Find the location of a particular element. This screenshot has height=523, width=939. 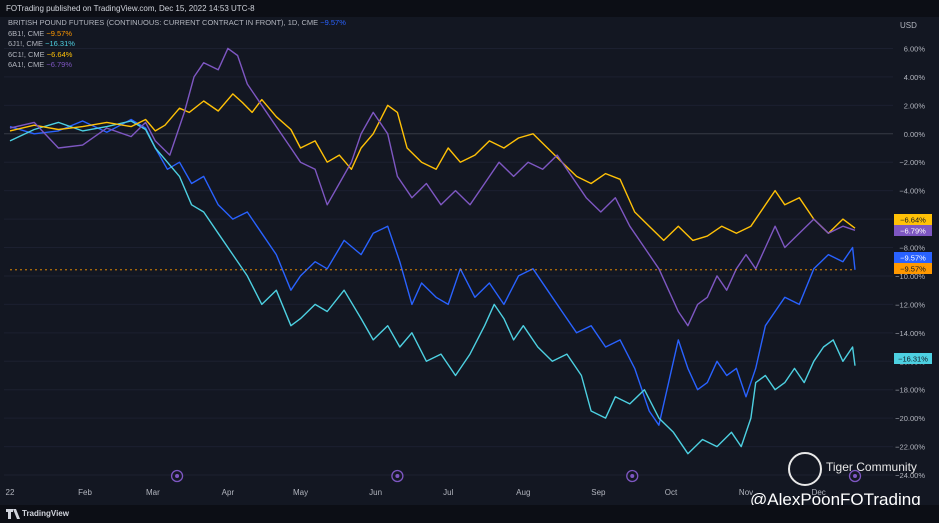

y-tick-label: −14.00% is located at coordinates (910, 333).